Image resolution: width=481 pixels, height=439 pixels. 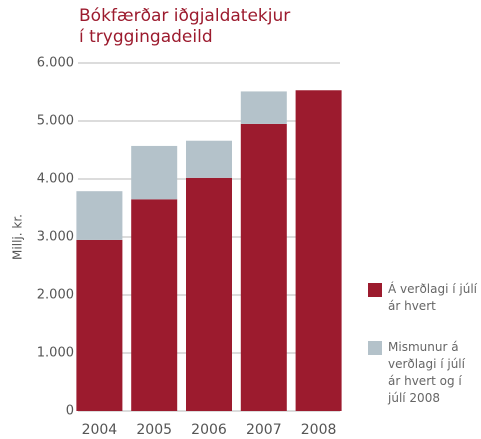 I want to click on y-tick-label: 6.000, so click(x=55, y=63).